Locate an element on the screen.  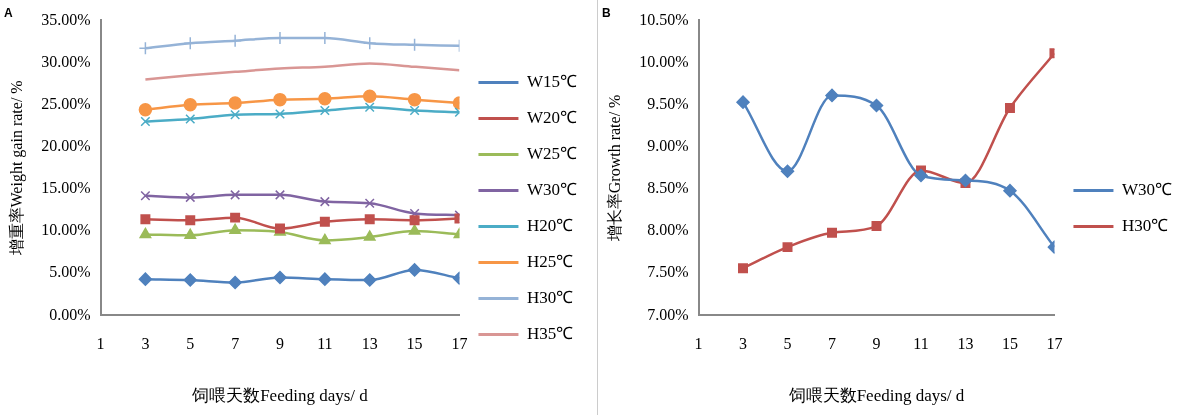
chart-title: A is located at coordinates (8, 12).